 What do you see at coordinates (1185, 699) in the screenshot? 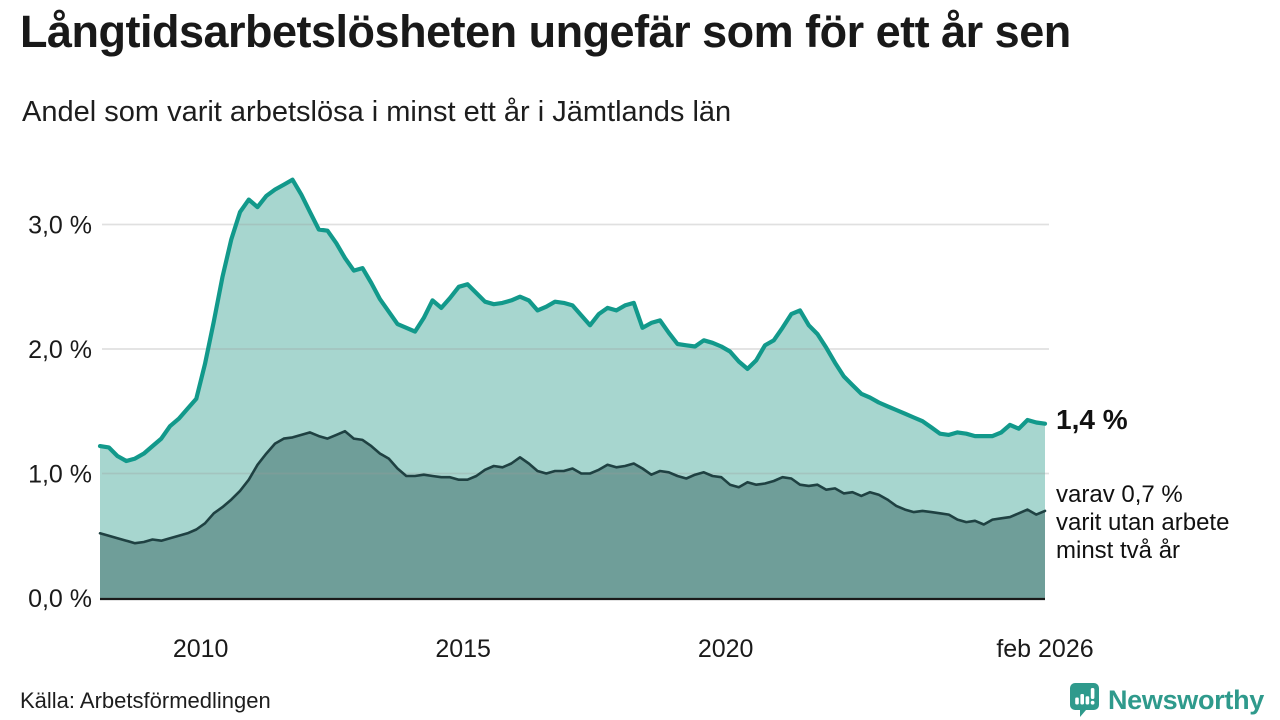
I see `newsworthy-wordmark: Newsworthy` at bounding box center [1185, 699].